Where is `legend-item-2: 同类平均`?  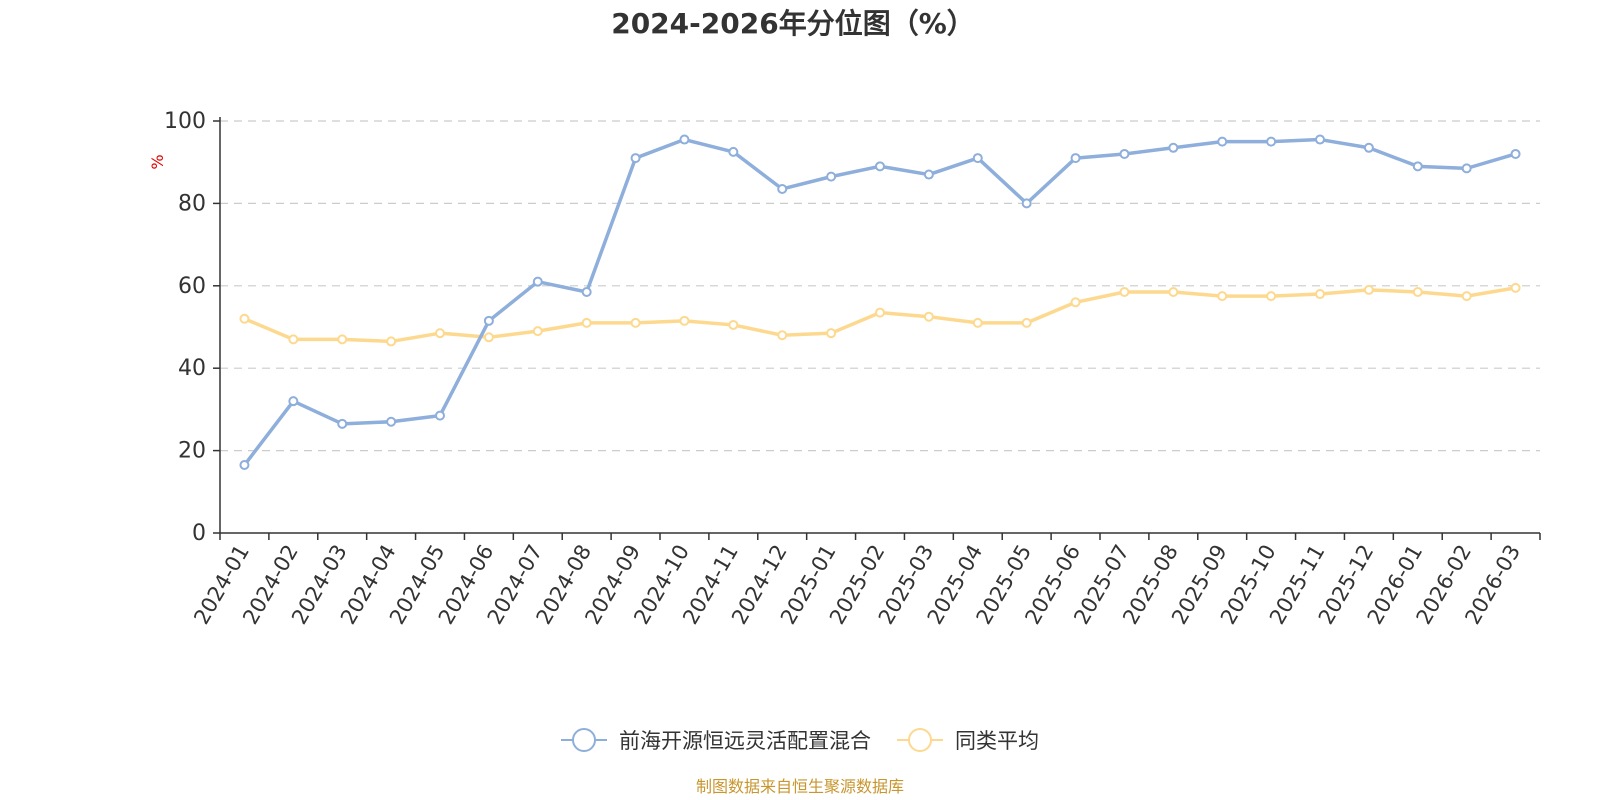 legend-item-2: 同类平均 is located at coordinates (968, 740).